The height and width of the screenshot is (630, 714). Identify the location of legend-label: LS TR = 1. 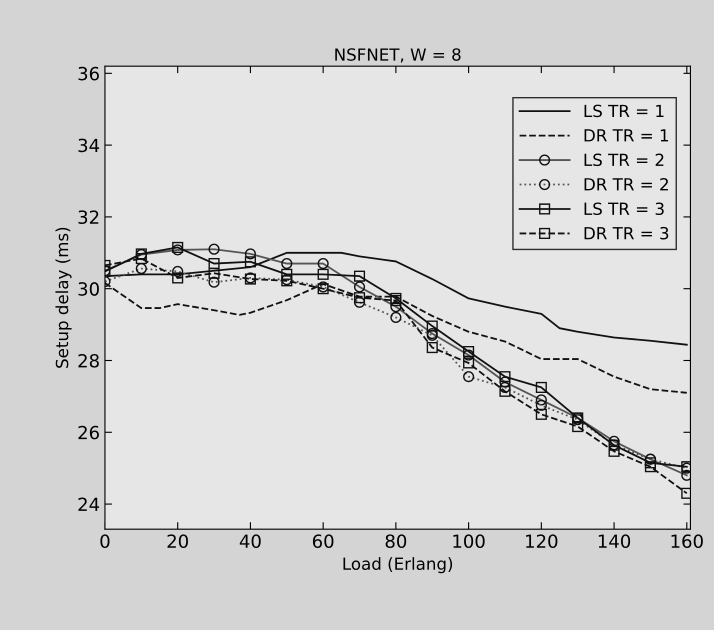
(624, 111).